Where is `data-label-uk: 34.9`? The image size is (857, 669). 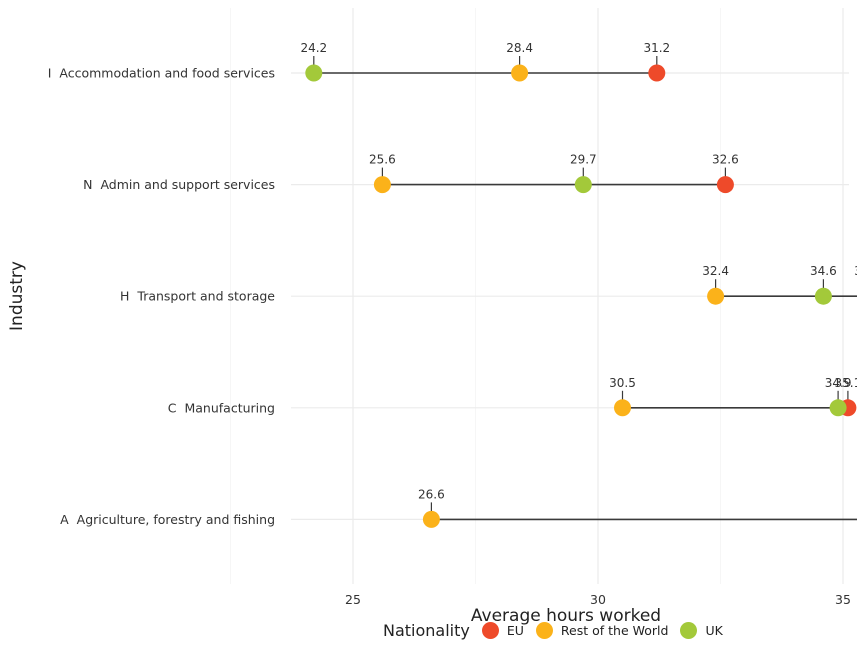
data-label-uk: 34.9 is located at coordinates (838, 383).